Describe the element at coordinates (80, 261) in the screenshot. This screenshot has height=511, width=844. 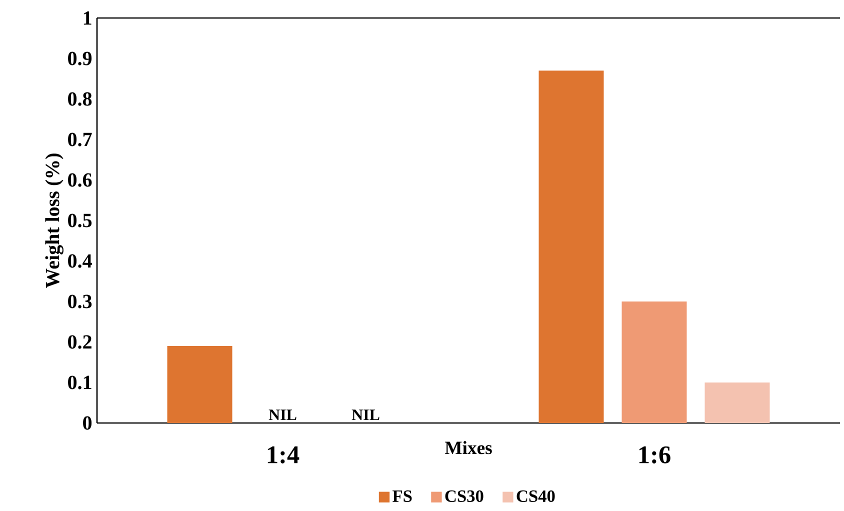
I see `y-tick-label: 0.4` at that location.